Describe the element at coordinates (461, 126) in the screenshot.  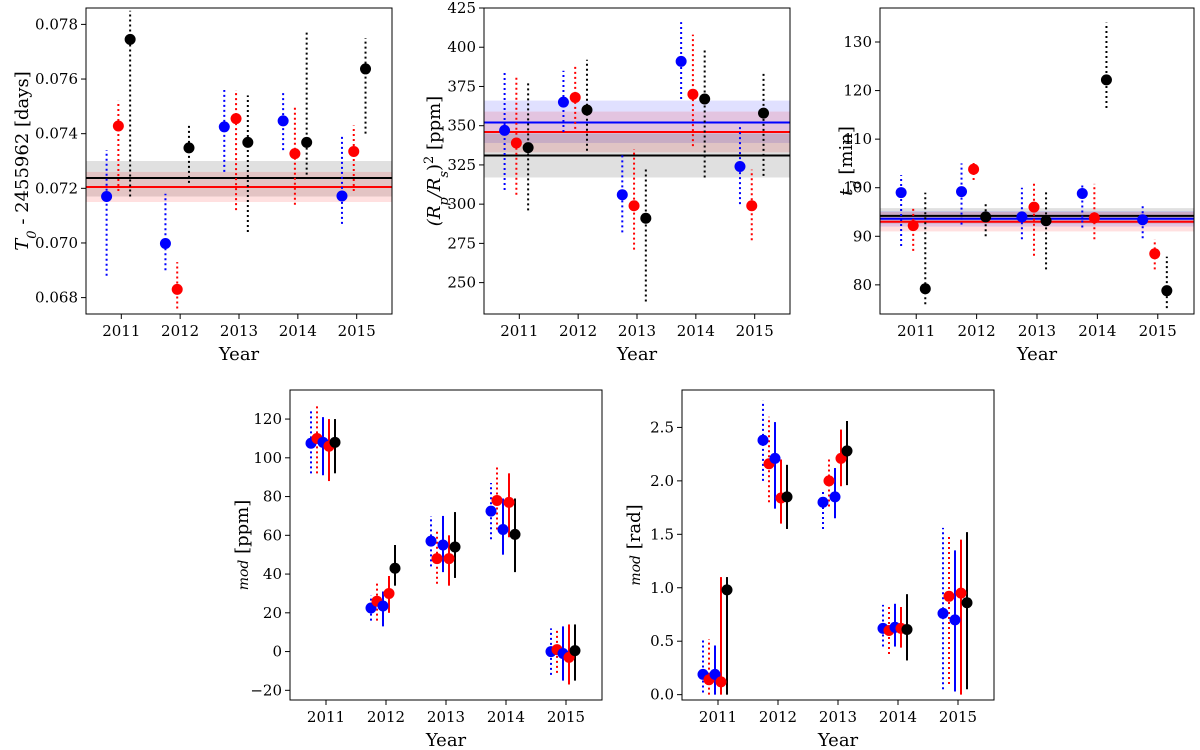
I see `y-tick-label: 350` at that location.